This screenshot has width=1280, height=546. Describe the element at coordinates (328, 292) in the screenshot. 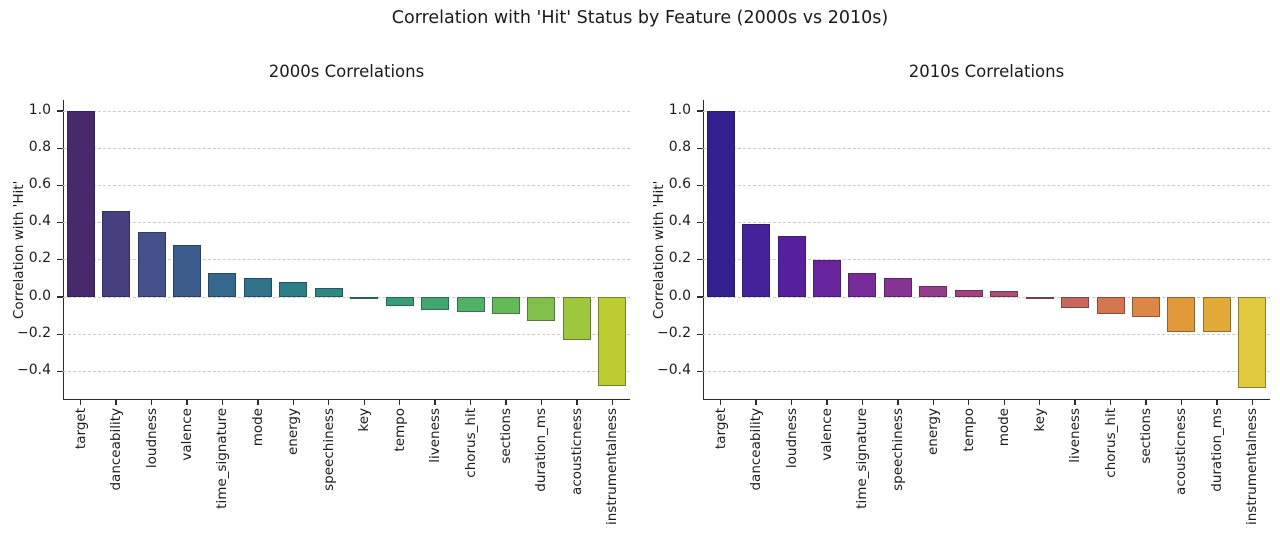

I see `bar-speechiness` at that location.